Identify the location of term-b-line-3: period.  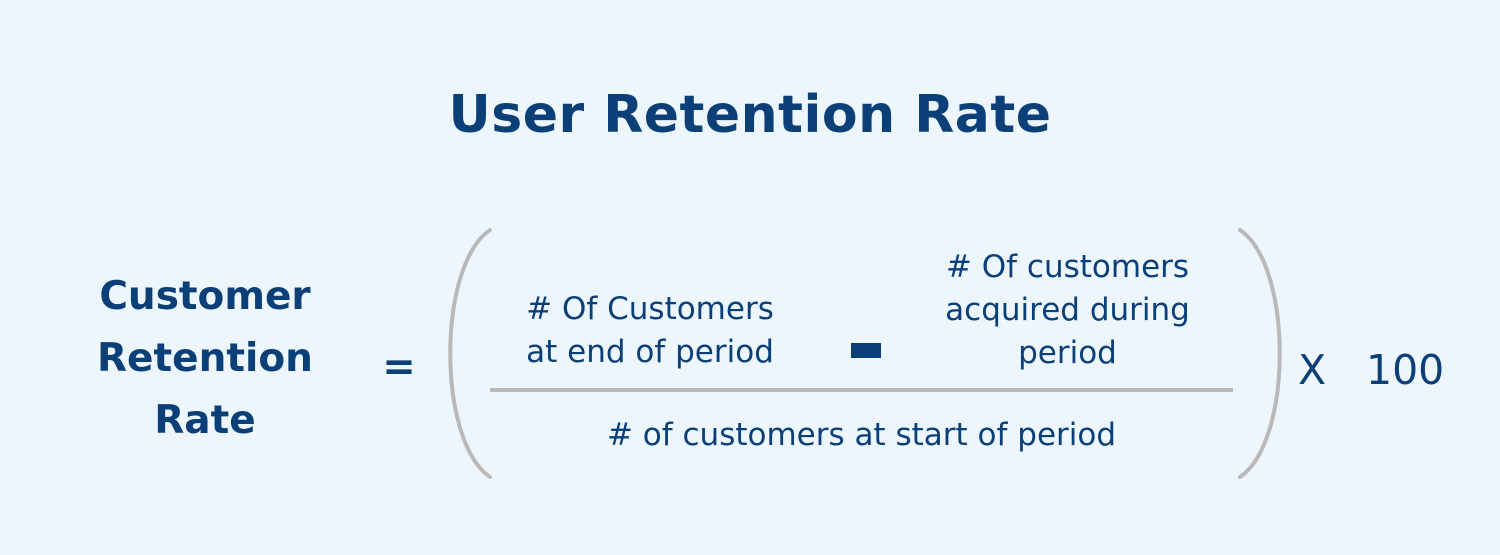
(1067, 353).